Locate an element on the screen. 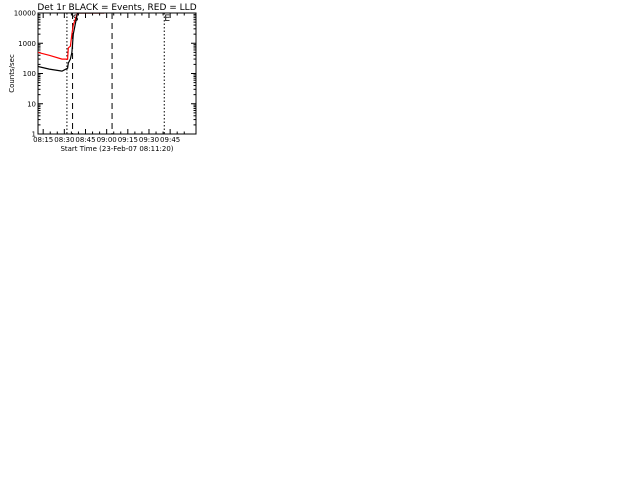  y-tick-label: 100 is located at coordinates (29, 74).